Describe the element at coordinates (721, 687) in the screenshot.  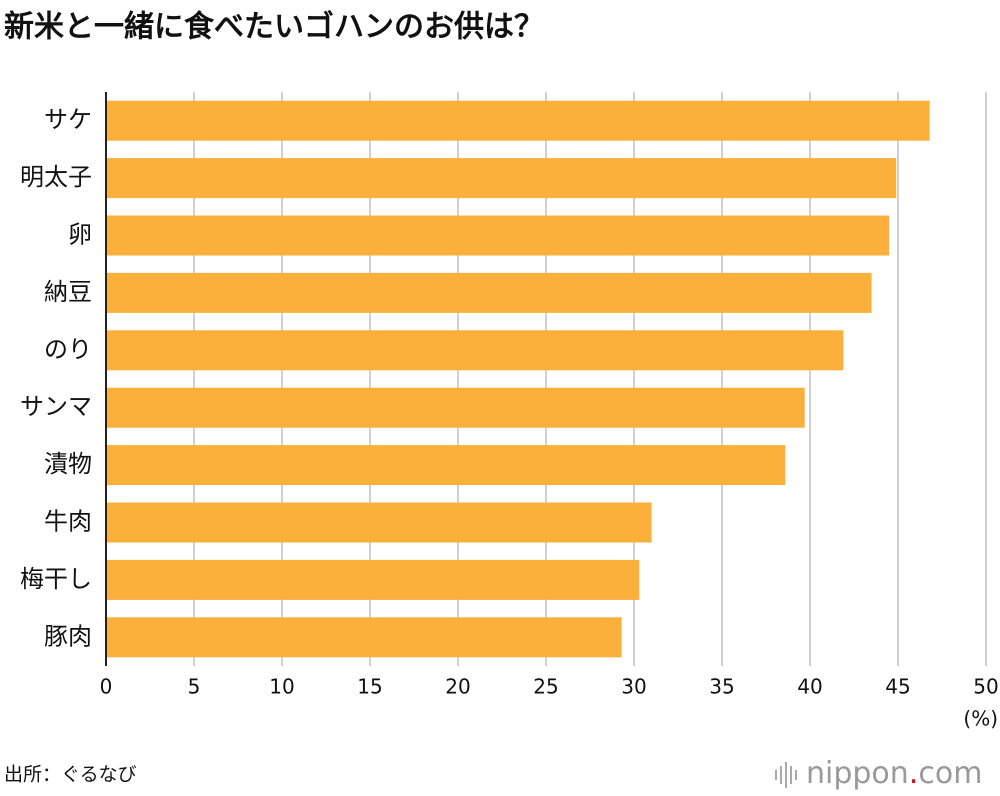
I see `x-tick-label: 35` at that location.